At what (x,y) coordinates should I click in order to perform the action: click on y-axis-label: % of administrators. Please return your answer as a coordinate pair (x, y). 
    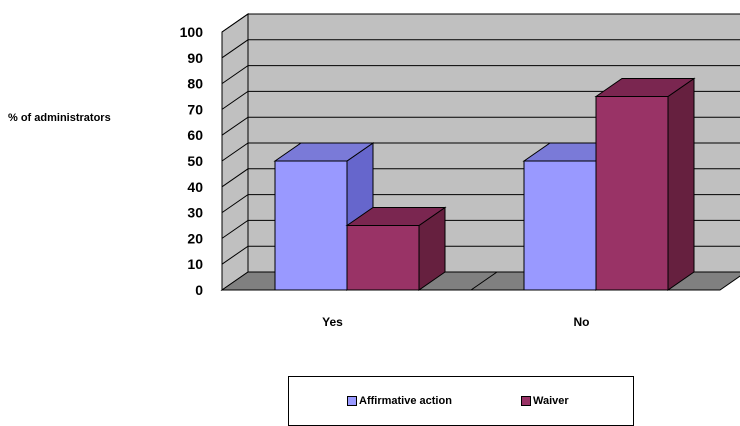
    Looking at the image, I should click on (59, 118).